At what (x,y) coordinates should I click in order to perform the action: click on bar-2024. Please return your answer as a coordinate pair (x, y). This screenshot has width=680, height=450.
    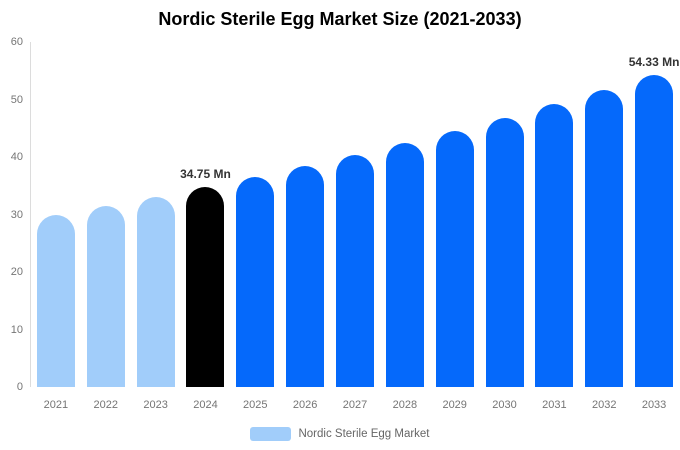
    Looking at the image, I should click on (205, 287).